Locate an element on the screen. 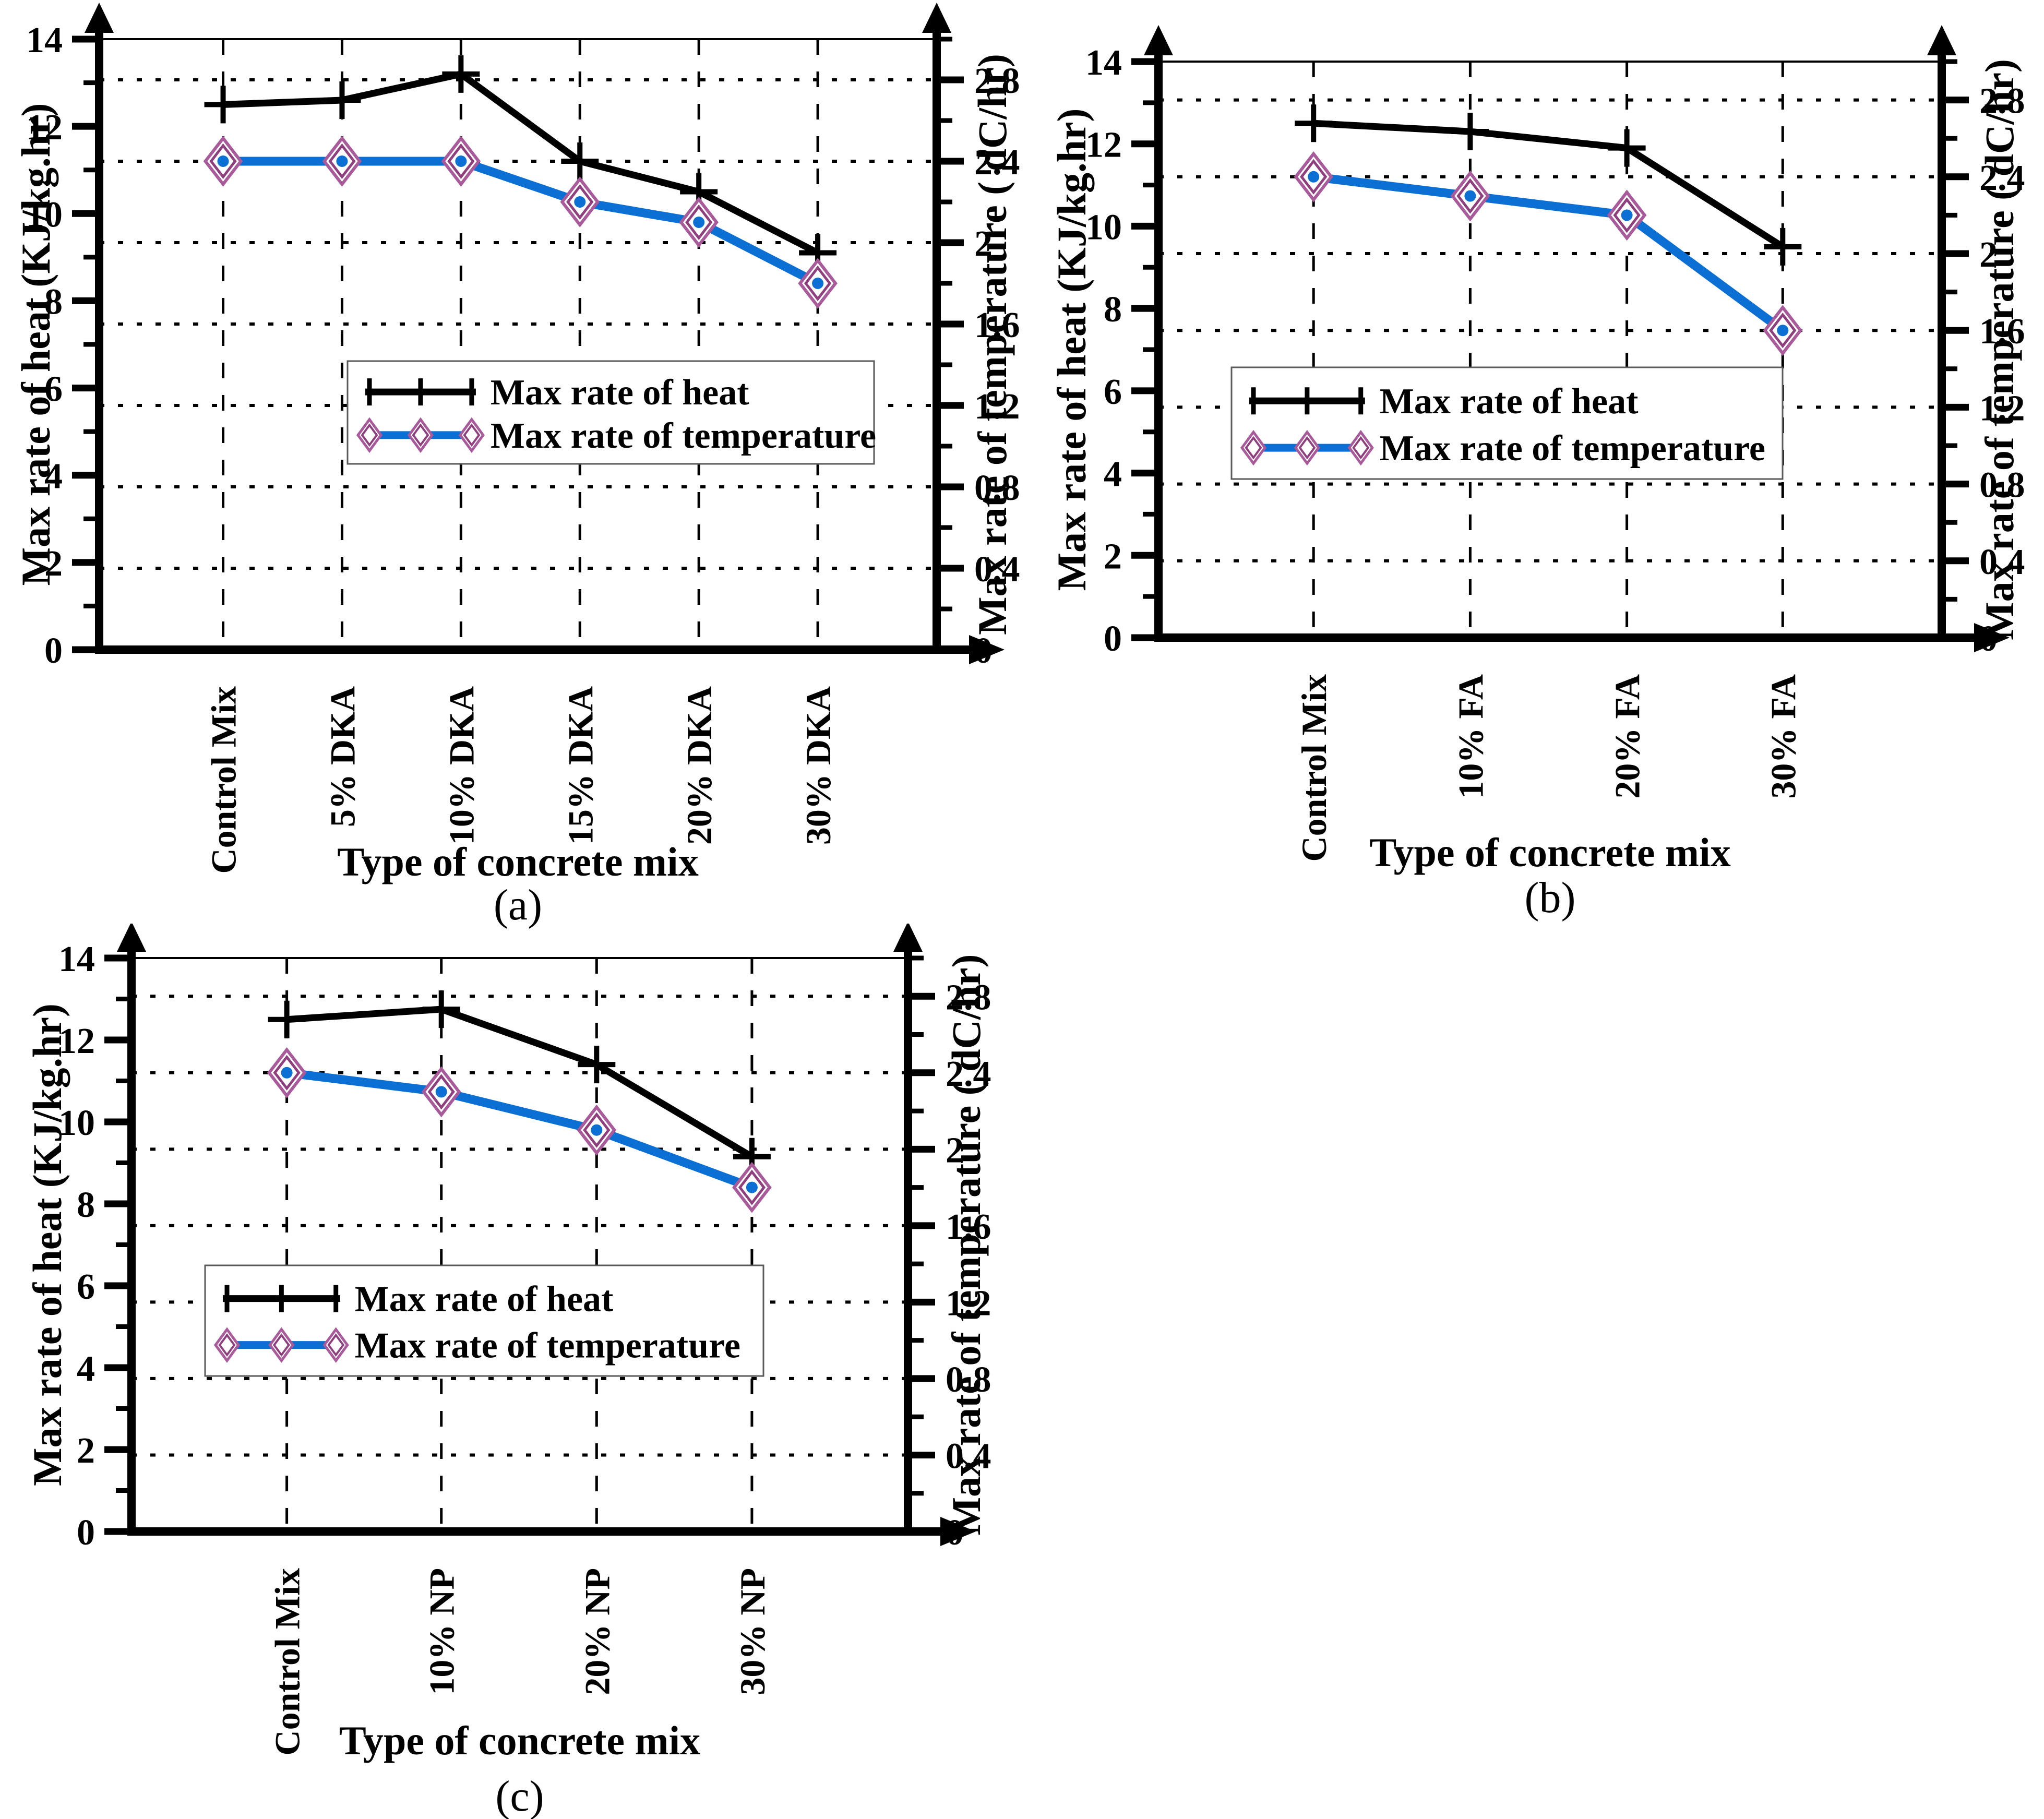 The image size is (2044, 1819). x-category-label: 30% DKA is located at coordinates (818, 765).